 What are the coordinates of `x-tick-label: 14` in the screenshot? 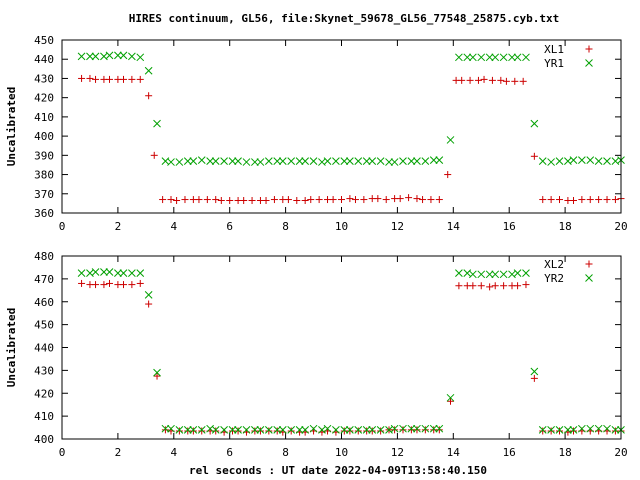 It's located at (454, 226).